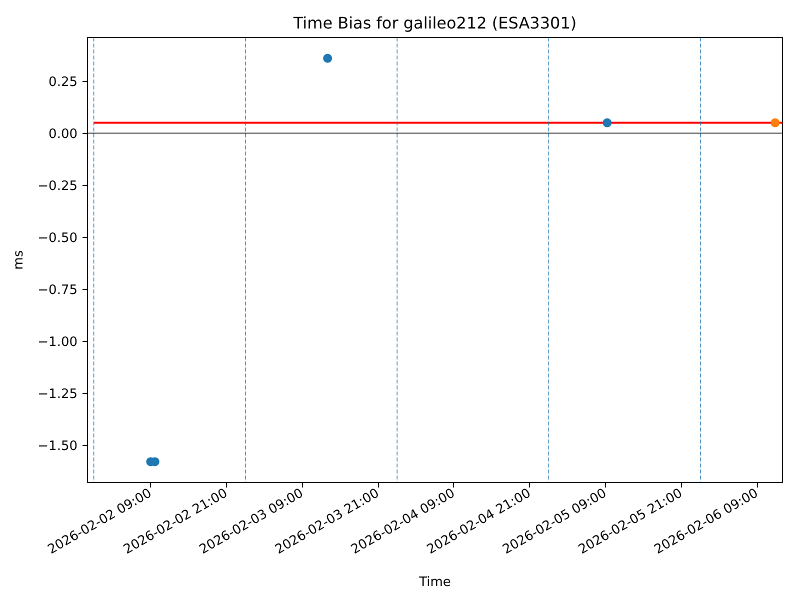  Describe the element at coordinates (58, 238) in the screenshot. I see `y-tick-label: −0.50` at that location.